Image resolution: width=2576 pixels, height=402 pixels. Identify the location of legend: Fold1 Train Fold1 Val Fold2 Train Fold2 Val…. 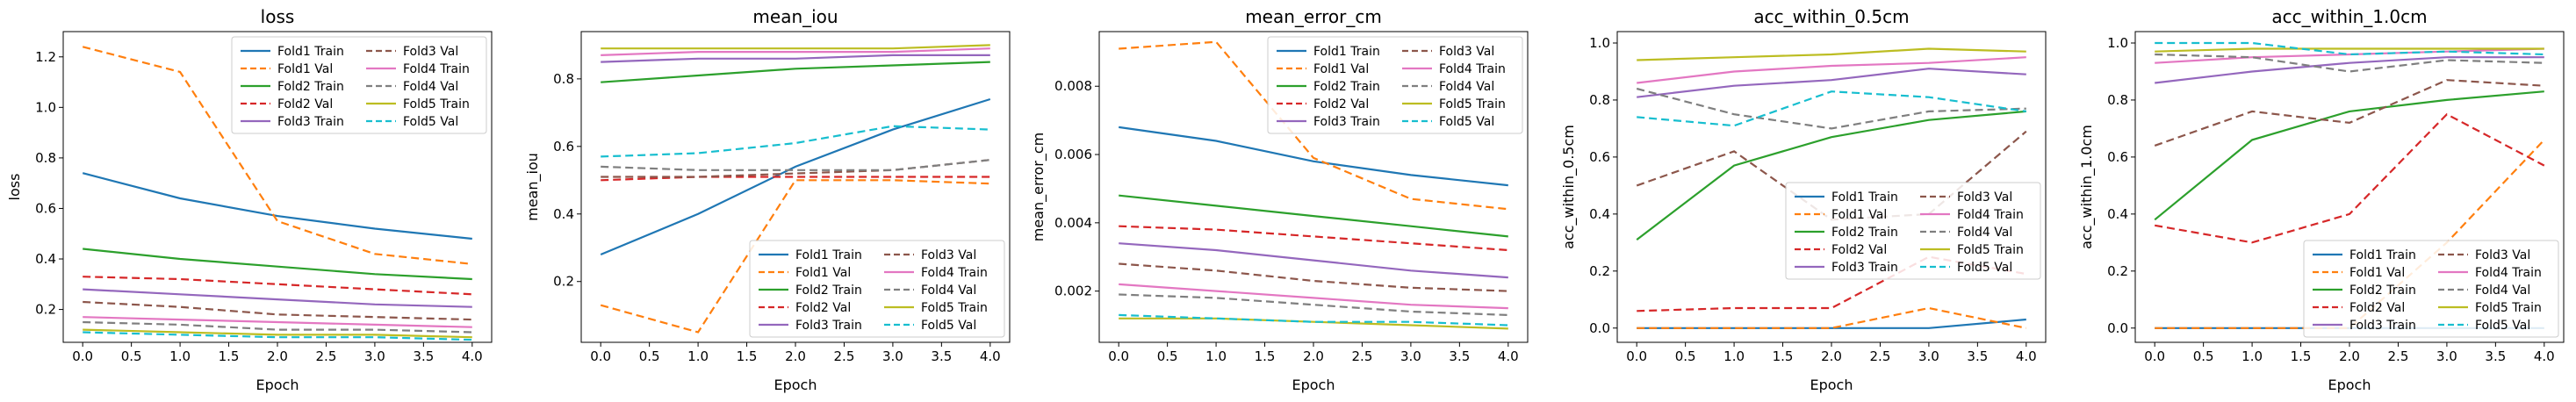
(359, 85).